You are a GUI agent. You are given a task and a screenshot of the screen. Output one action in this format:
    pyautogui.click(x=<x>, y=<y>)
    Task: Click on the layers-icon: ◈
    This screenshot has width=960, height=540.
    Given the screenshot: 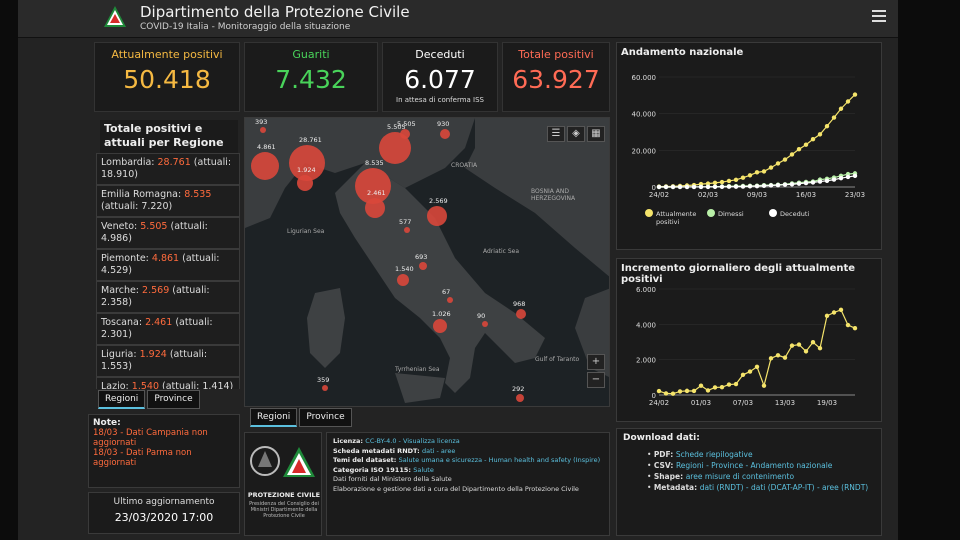 What is the action you would take?
    pyautogui.click(x=576, y=134)
    